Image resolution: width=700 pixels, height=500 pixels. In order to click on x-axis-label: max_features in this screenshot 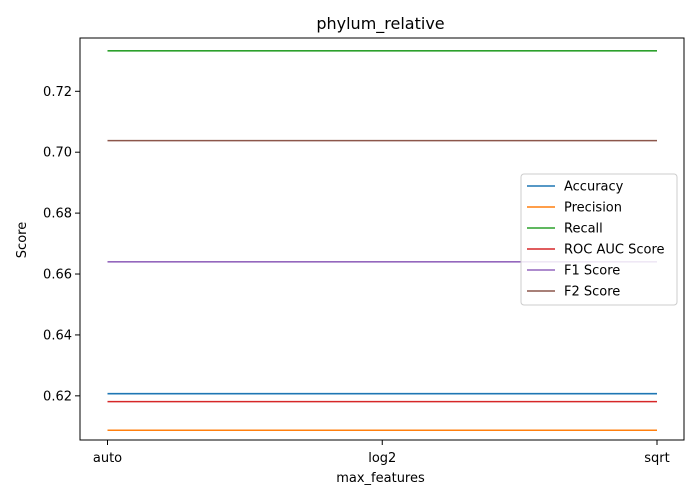, I will do `click(380, 478)`.